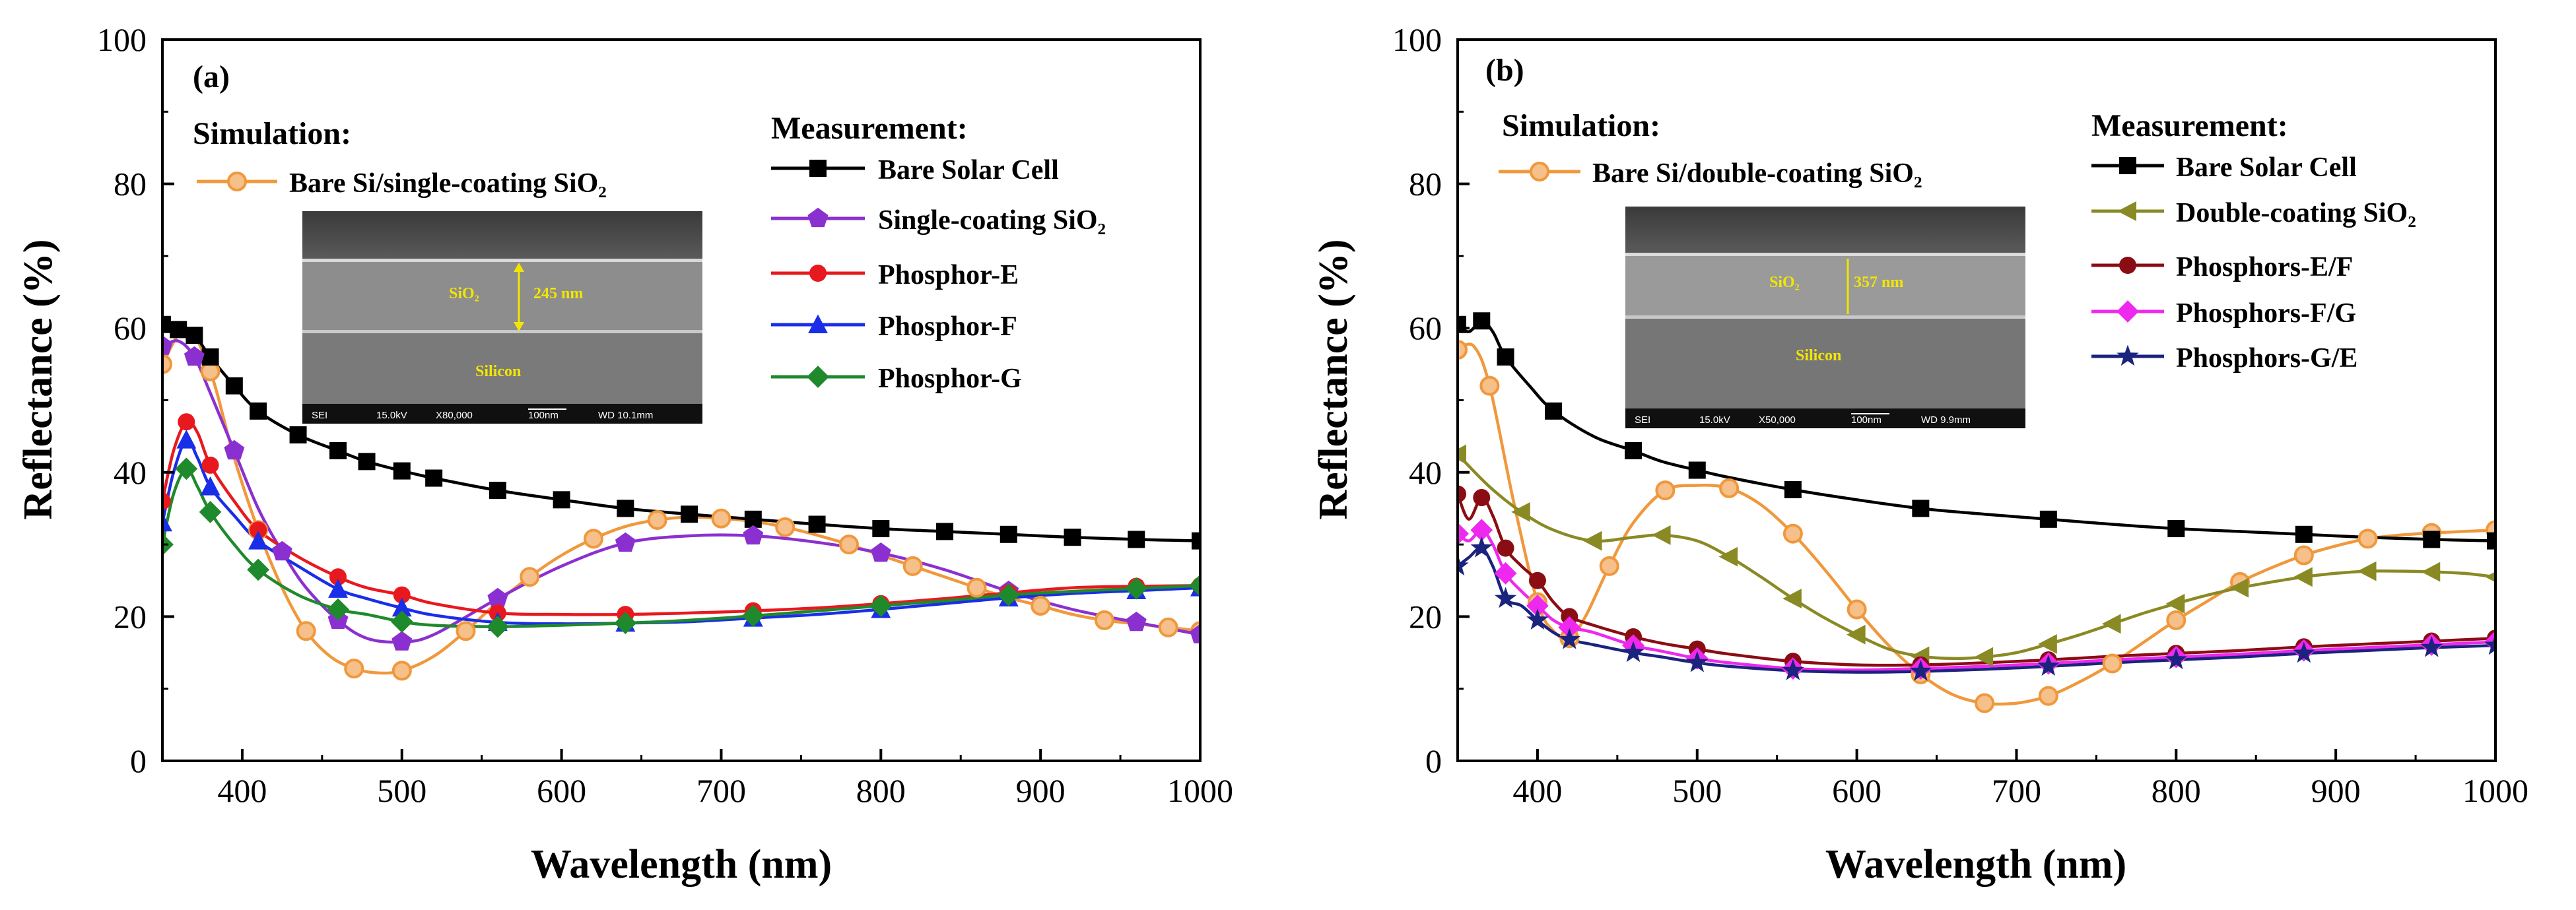 The width and height of the screenshot is (2576, 910). Describe the element at coordinates (1818, 355) in the screenshot. I see `inset-substrate-label: Silicon` at that location.